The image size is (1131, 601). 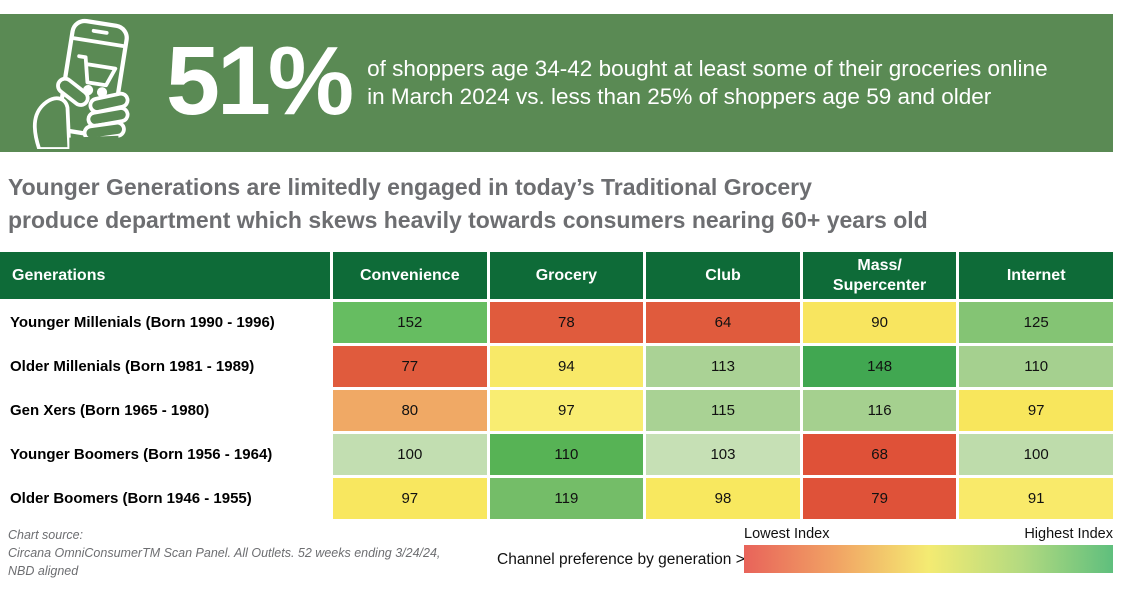 What do you see at coordinates (81, 112) in the screenshot?
I see `hand-shape` at bounding box center [81, 112].